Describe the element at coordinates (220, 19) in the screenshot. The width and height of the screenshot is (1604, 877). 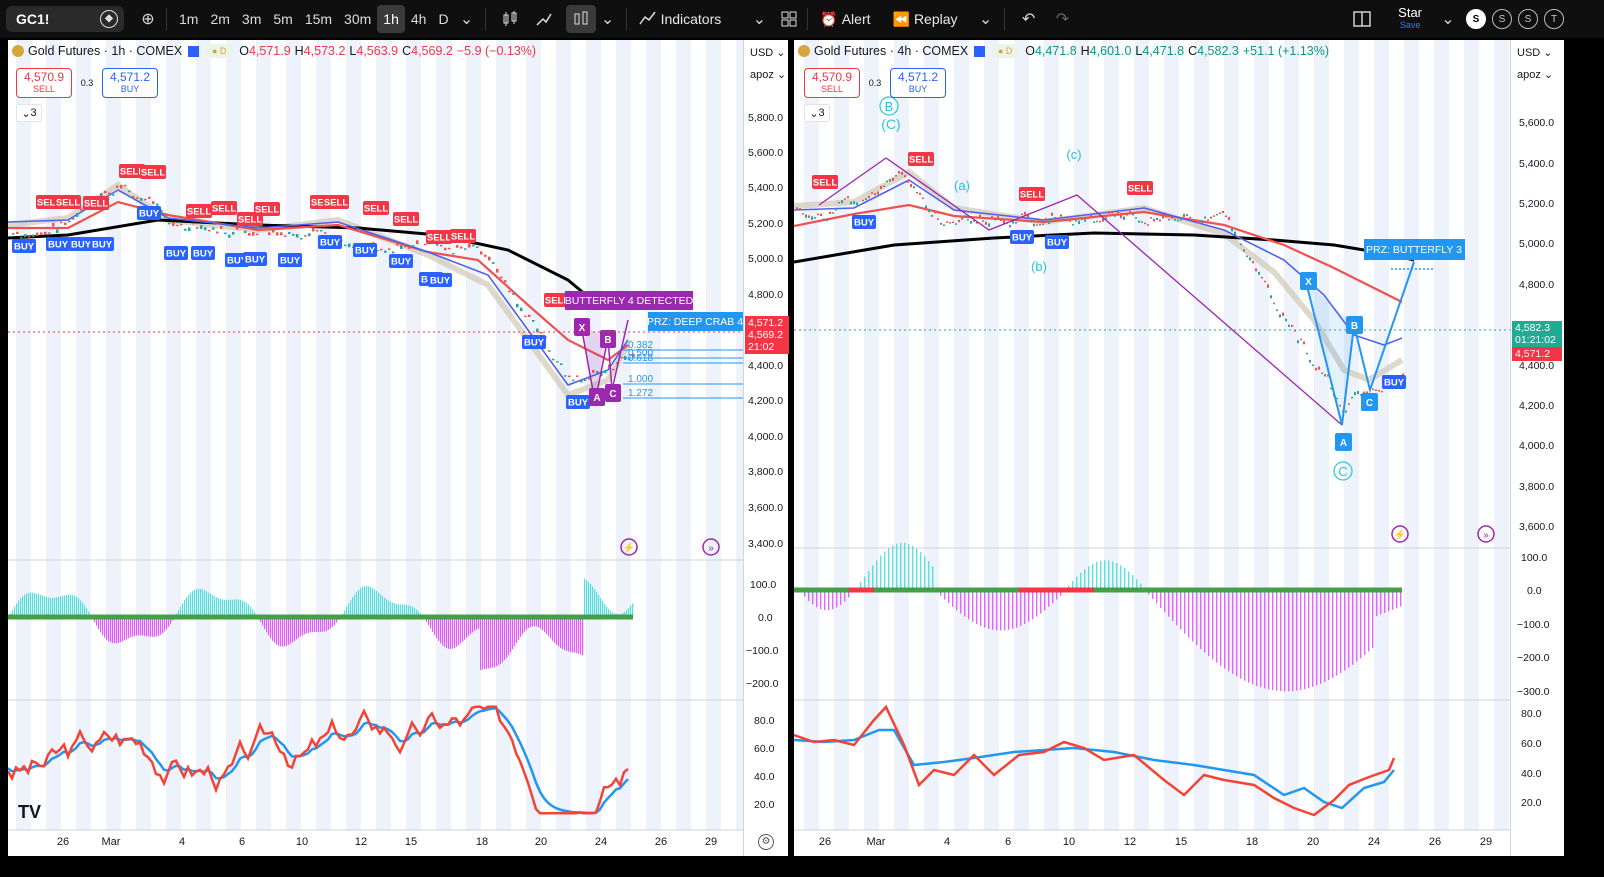
I see `interval-2m: 2m` at that location.